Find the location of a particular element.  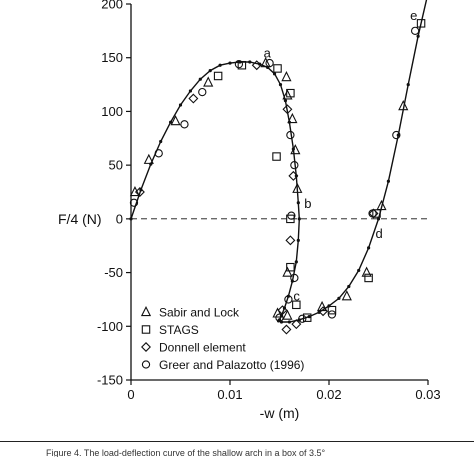

legend-circle-marker is located at coordinates (146, 364).